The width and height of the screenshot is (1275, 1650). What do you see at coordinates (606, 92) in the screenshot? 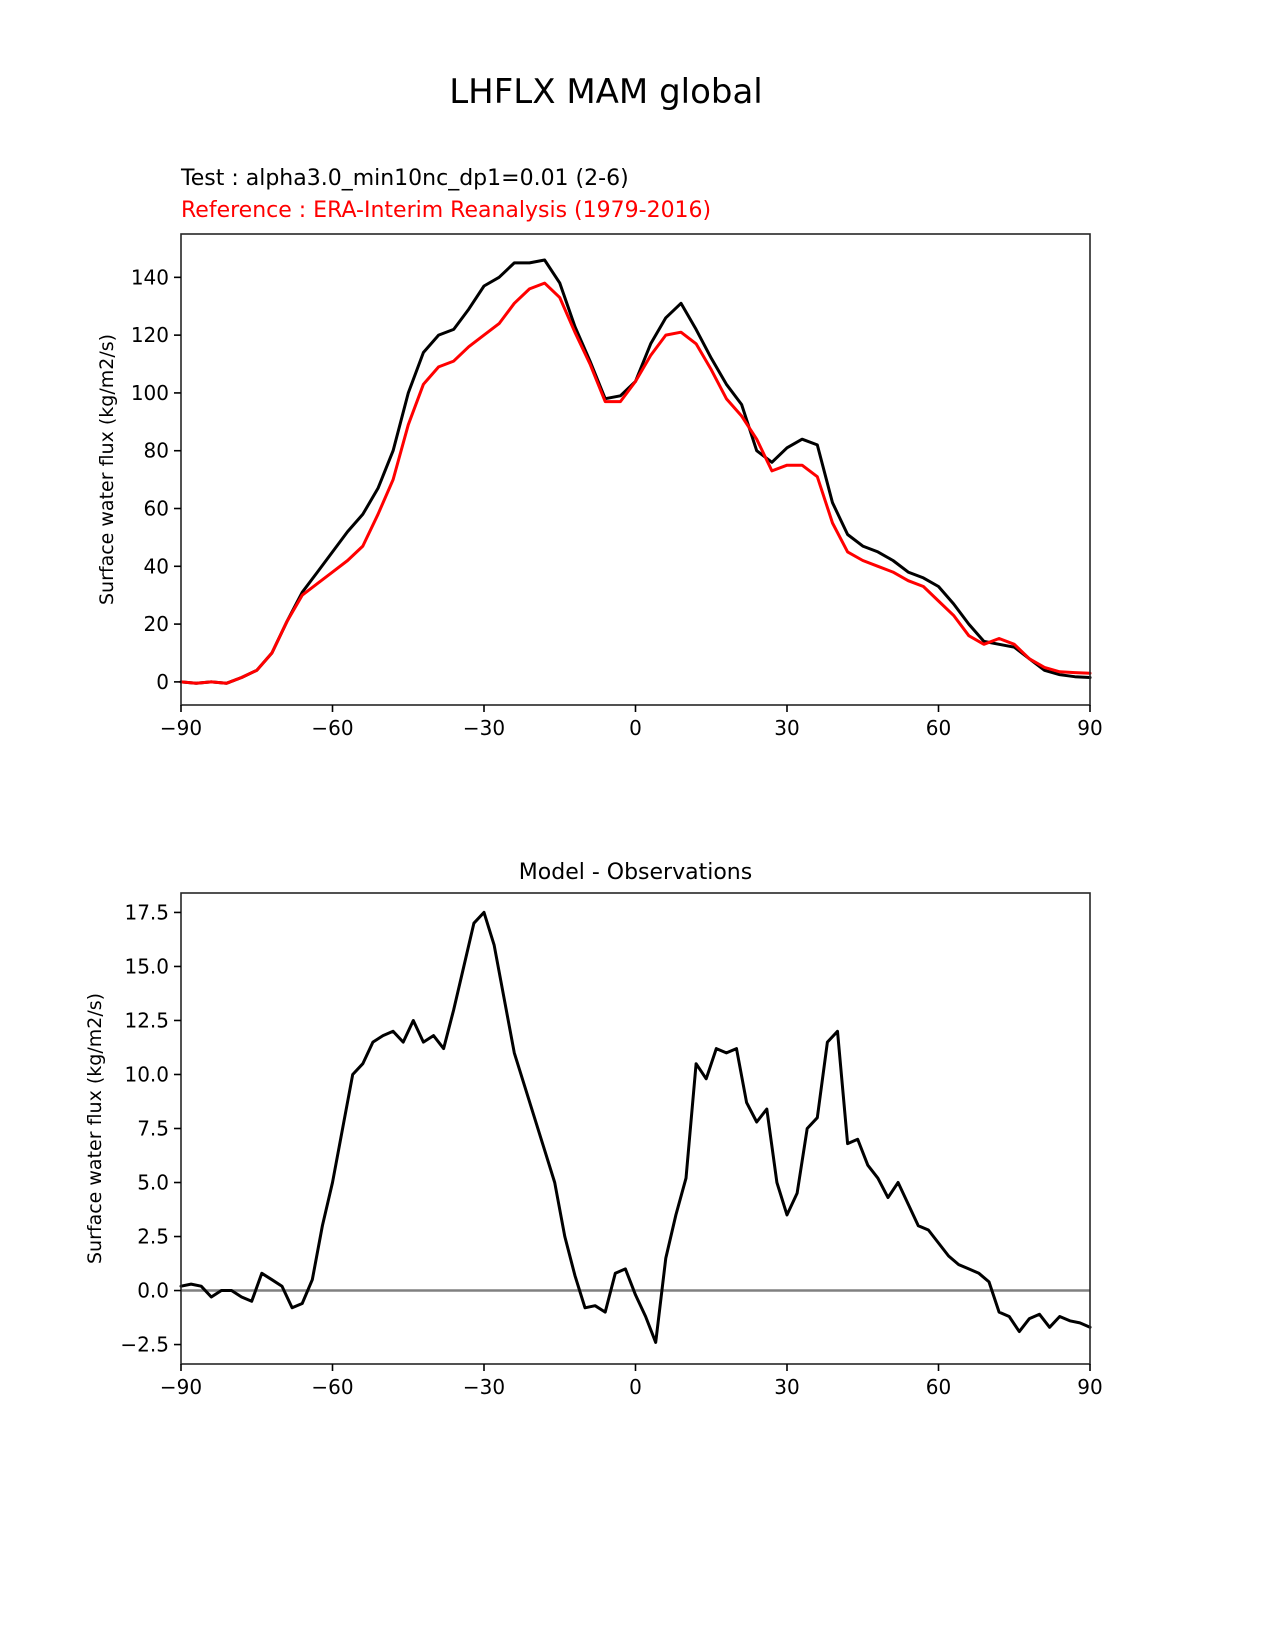
I see `figure-title: LHFLX MAM global` at bounding box center [606, 92].